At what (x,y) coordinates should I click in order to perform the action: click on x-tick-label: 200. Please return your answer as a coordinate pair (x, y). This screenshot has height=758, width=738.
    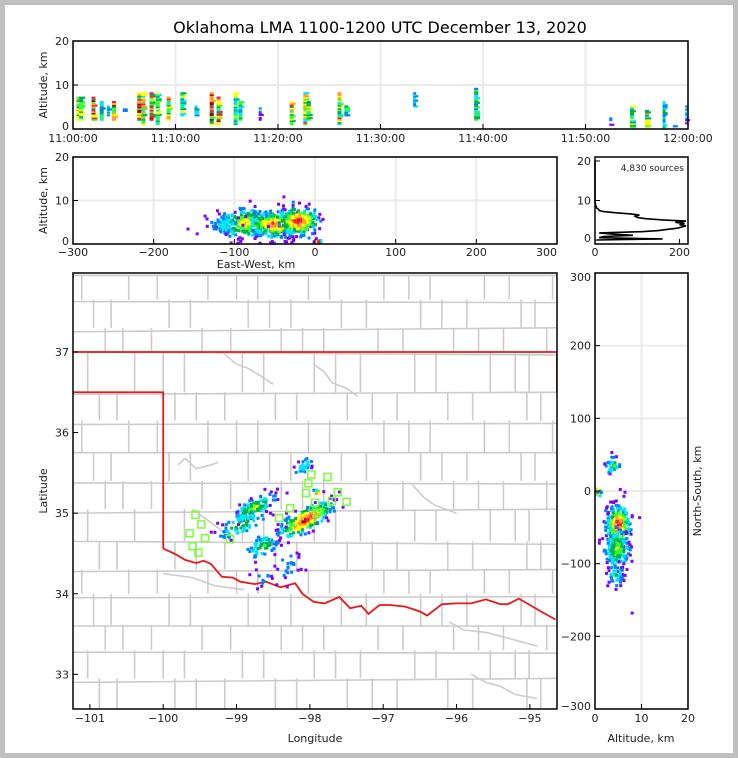
    Looking at the image, I should click on (679, 252).